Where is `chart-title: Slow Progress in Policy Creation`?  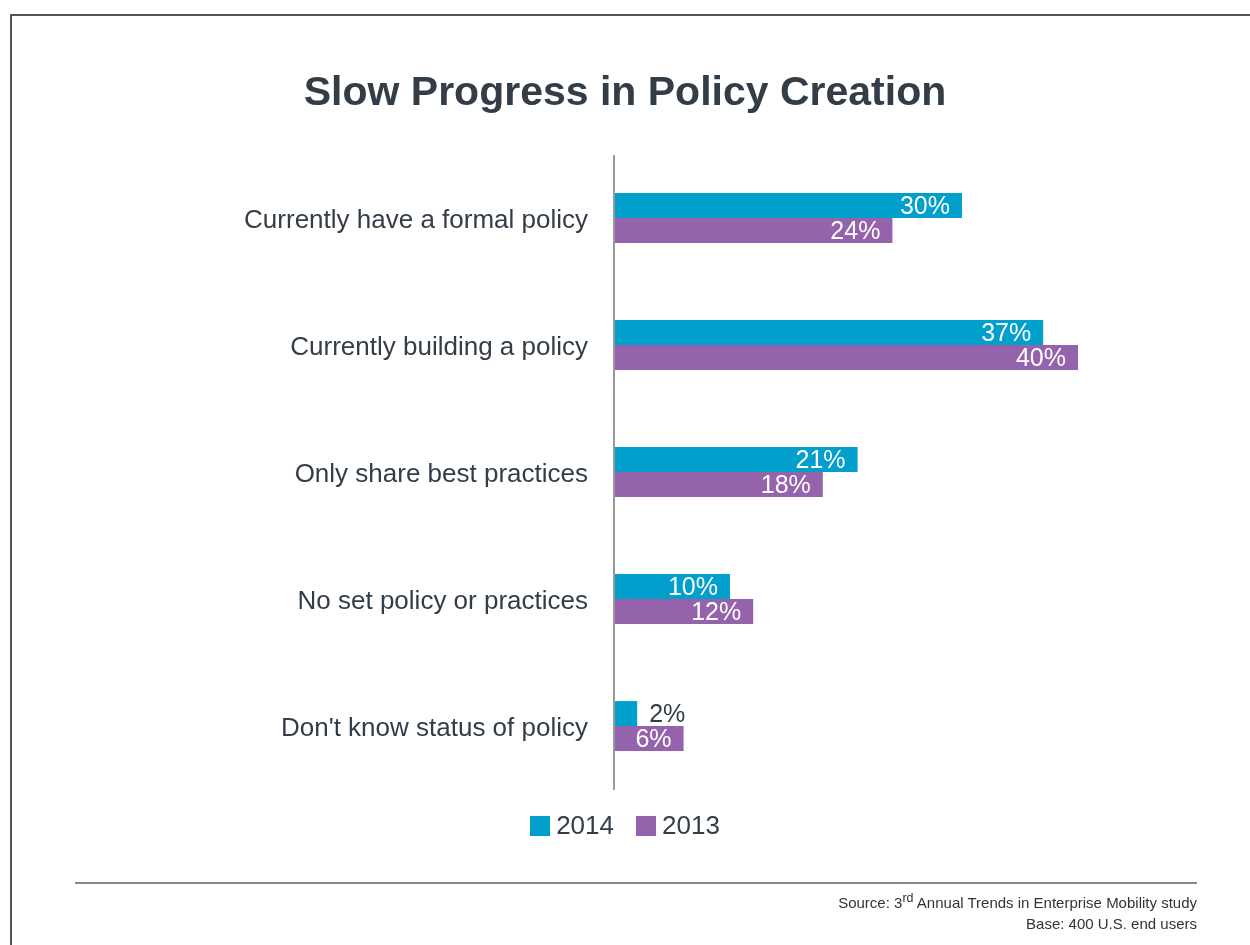
chart-title: Slow Progress in Policy Creation is located at coordinates (625, 91).